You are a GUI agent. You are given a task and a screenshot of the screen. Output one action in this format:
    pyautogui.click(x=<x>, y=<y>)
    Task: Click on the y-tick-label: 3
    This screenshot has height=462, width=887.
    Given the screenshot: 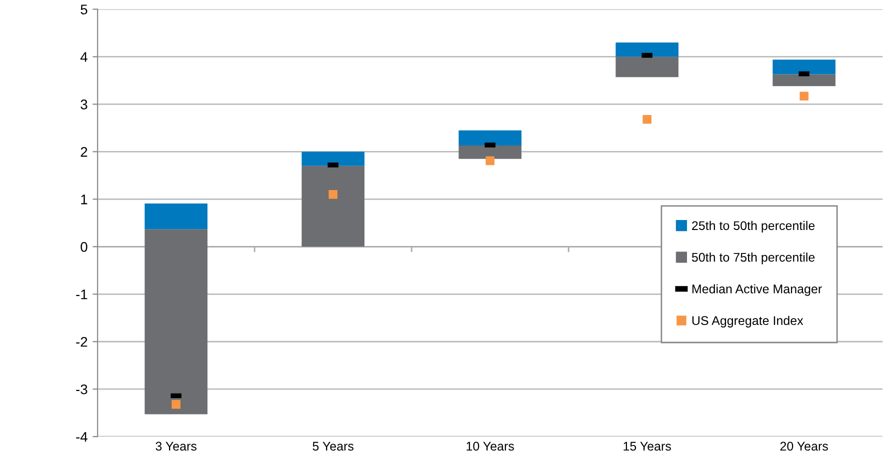 What is the action you would take?
    pyautogui.click(x=84, y=105)
    